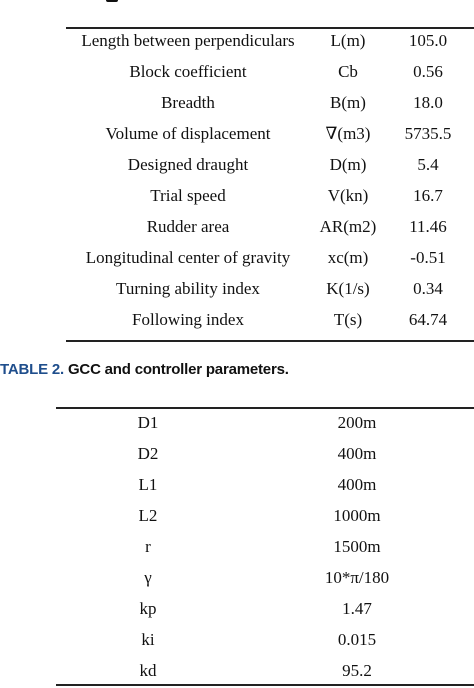 This screenshot has height=688, width=474. What do you see at coordinates (112, 1) in the screenshot?
I see `cropped-title-fragment` at bounding box center [112, 1].